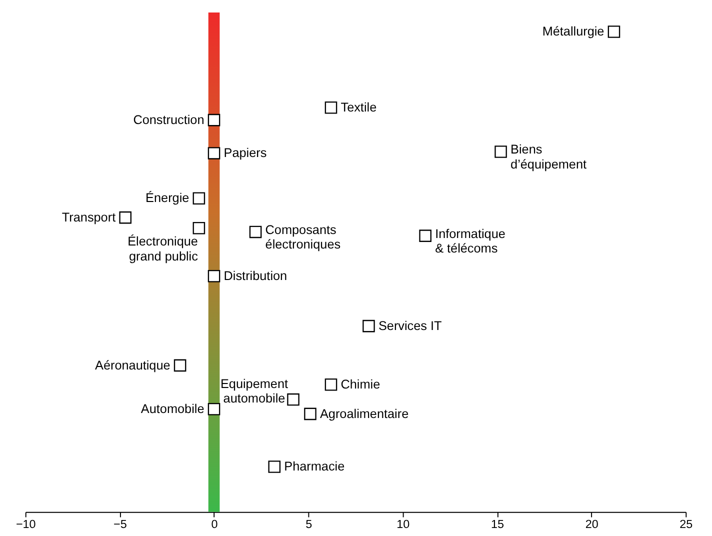 This screenshot has height=536, width=712. What do you see at coordinates (172, 409) in the screenshot?
I see `annotation: Automobile` at bounding box center [172, 409].